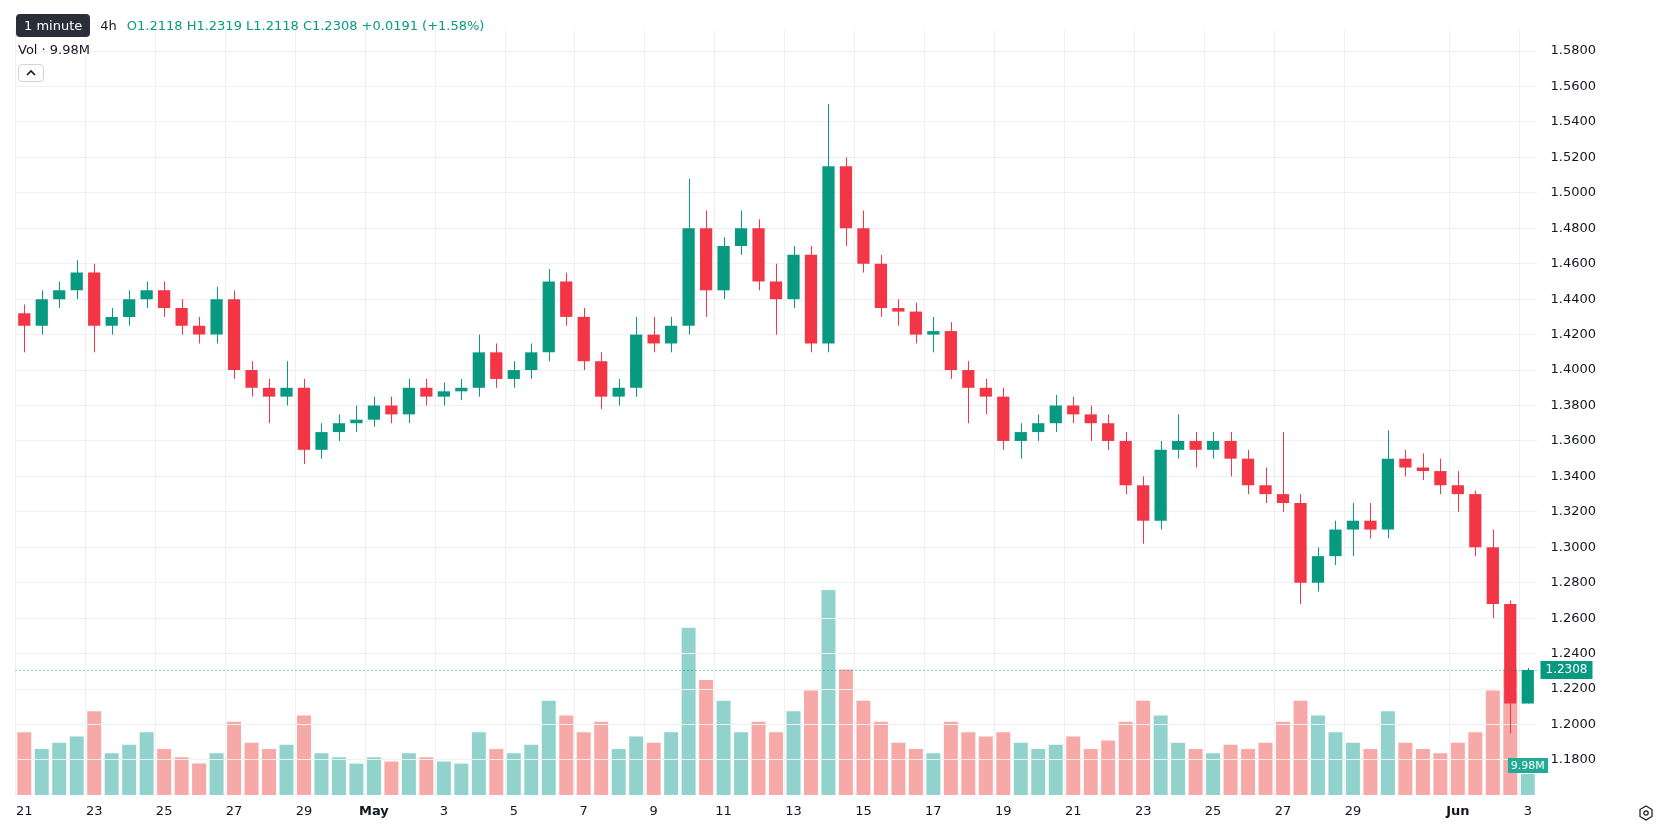 This screenshot has width=1678, height=835. I want to click on x-tick-label: 17, so click(933, 810).